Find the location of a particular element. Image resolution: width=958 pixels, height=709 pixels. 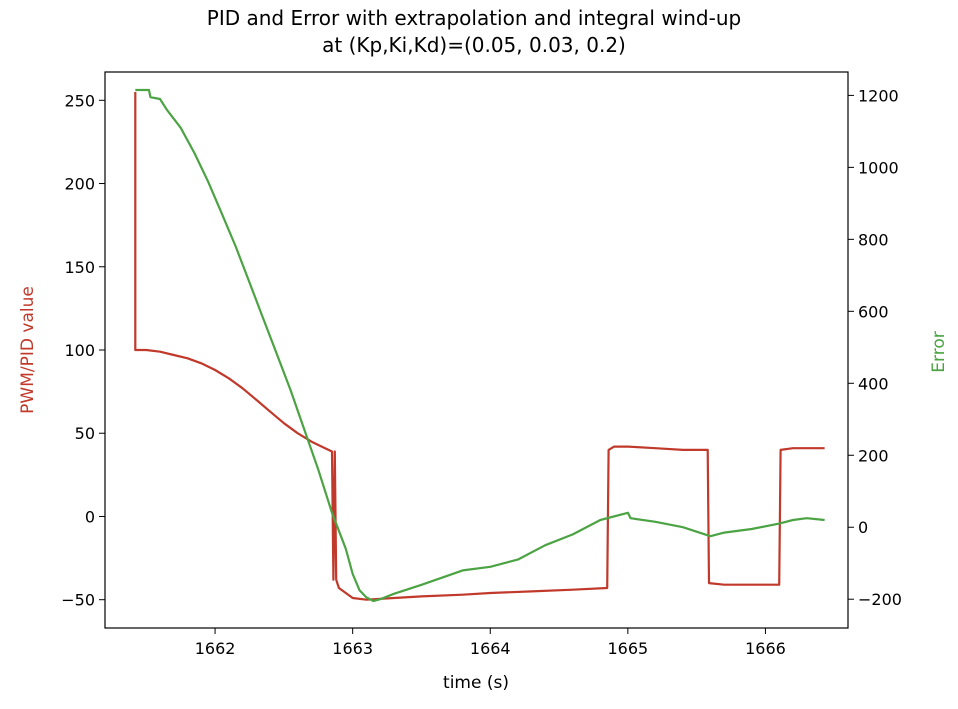

y-left-tick-label: 250 is located at coordinates (79, 100).